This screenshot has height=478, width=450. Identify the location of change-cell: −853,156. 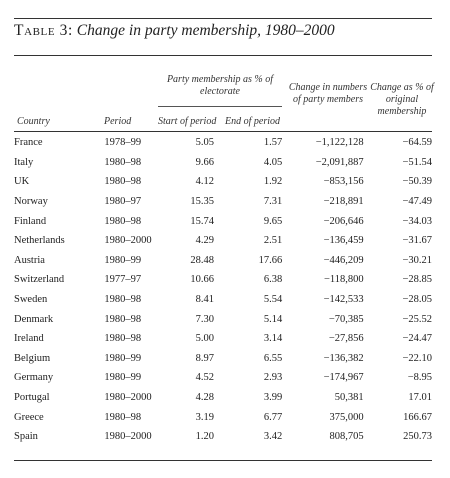
(343, 182).